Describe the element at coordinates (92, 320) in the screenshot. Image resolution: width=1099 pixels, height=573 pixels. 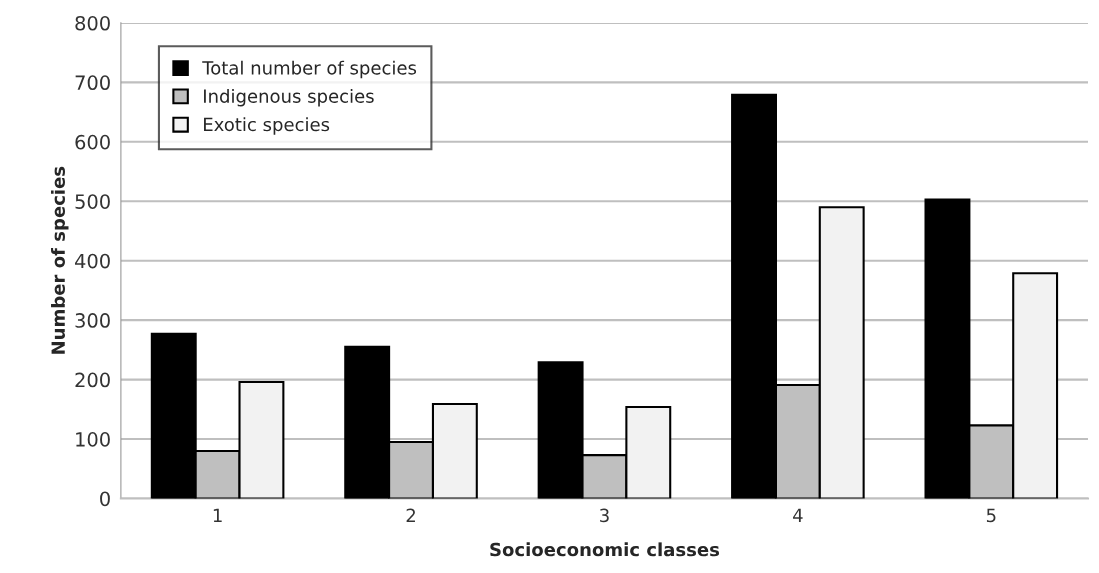
I see `y-tick-label: 300` at that location.